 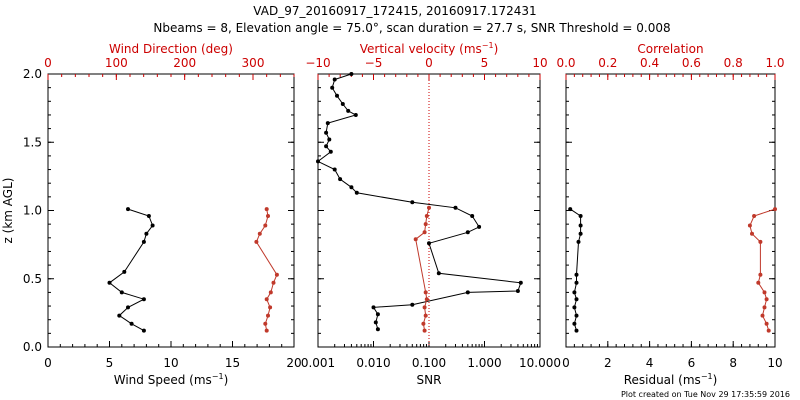 I want to click on x-bottom-tick-label: 1.000, so click(x=484, y=363).